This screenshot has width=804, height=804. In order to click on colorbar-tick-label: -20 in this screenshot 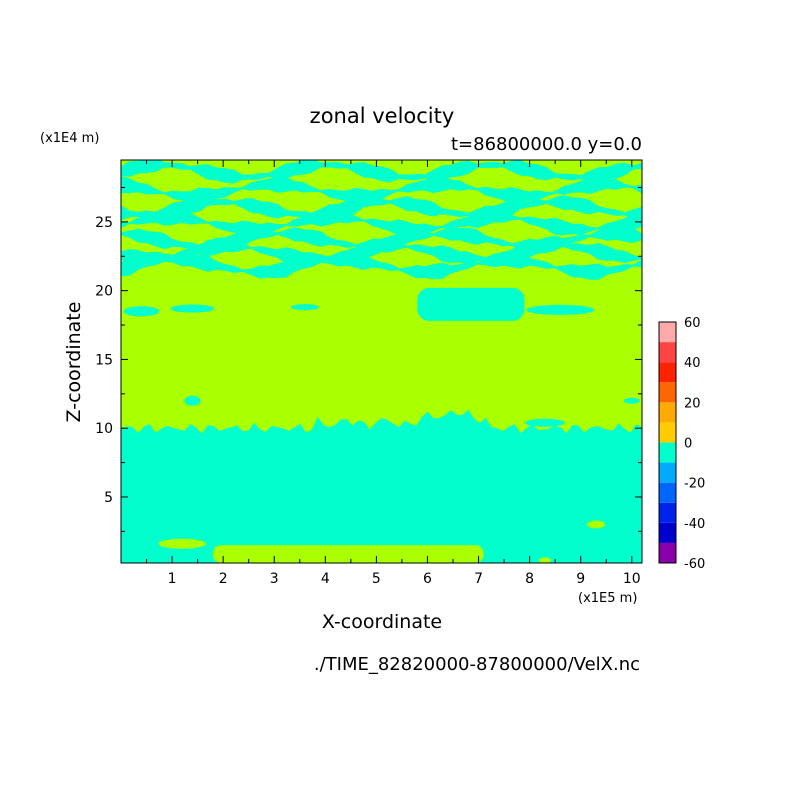, I will do `click(694, 484)`.